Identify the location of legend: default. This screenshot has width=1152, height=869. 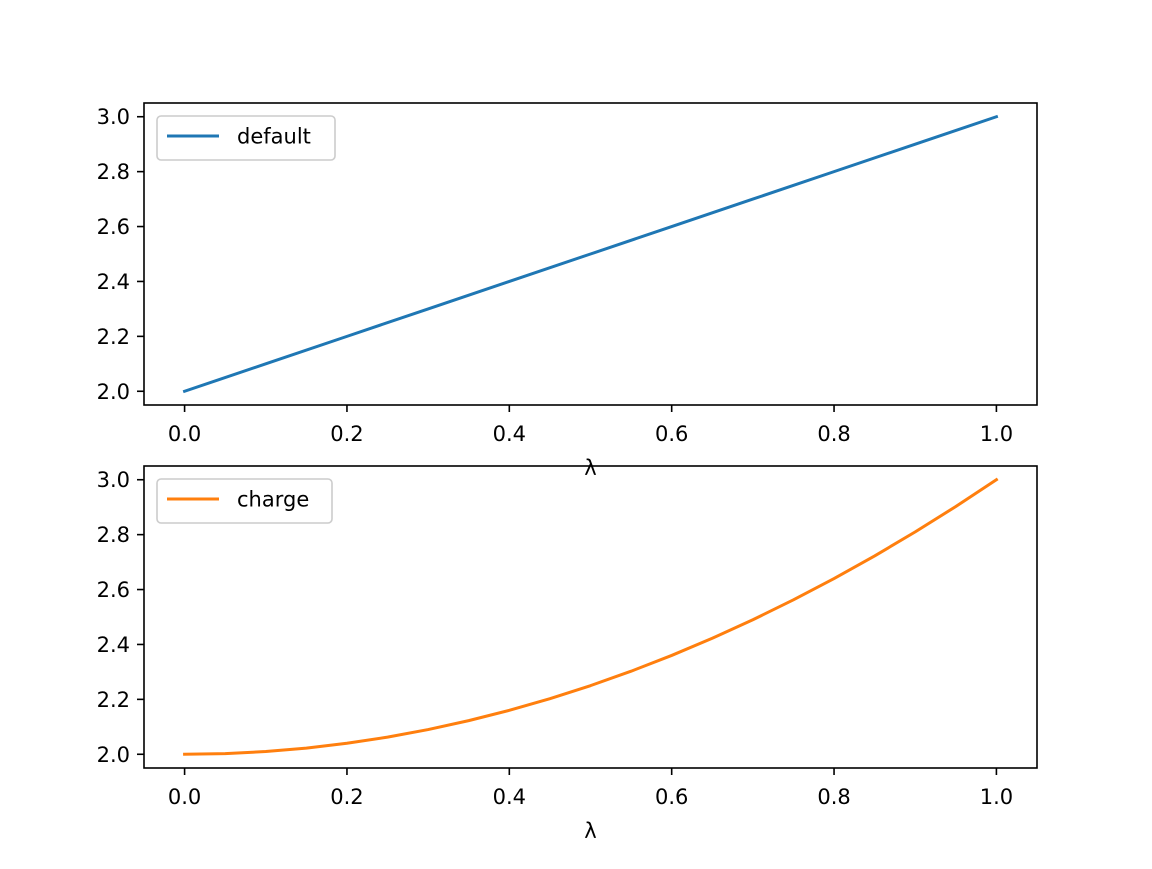
(246, 138).